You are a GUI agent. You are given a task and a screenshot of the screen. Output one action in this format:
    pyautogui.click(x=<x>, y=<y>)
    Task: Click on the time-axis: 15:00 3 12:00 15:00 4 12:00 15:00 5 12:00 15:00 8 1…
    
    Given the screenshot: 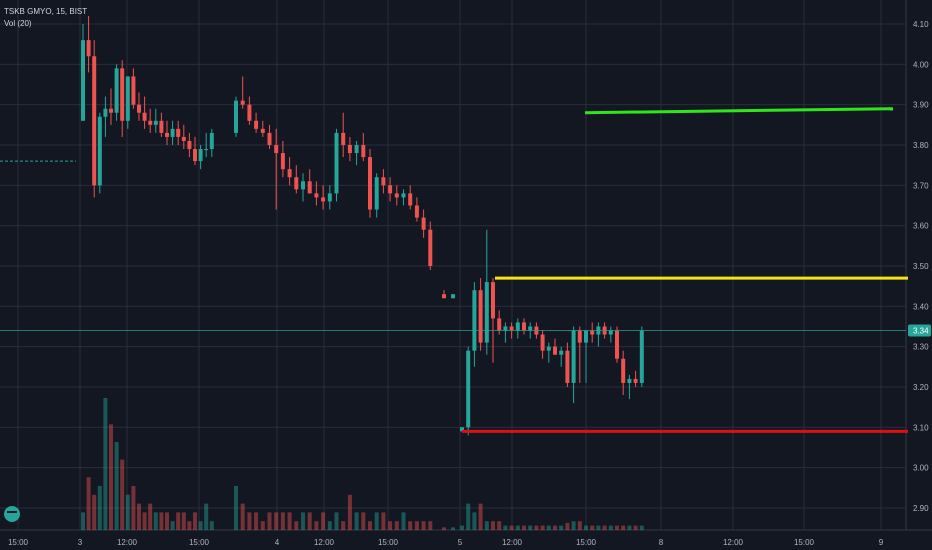 What is the action you would take?
    pyautogui.click(x=446, y=542)
    